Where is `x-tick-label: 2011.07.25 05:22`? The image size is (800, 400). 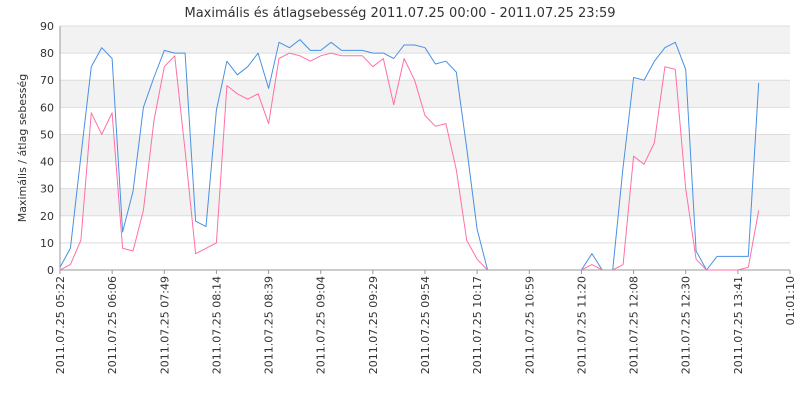 x-tick-label: 2011.07.25 05:22 is located at coordinates (60, 325).